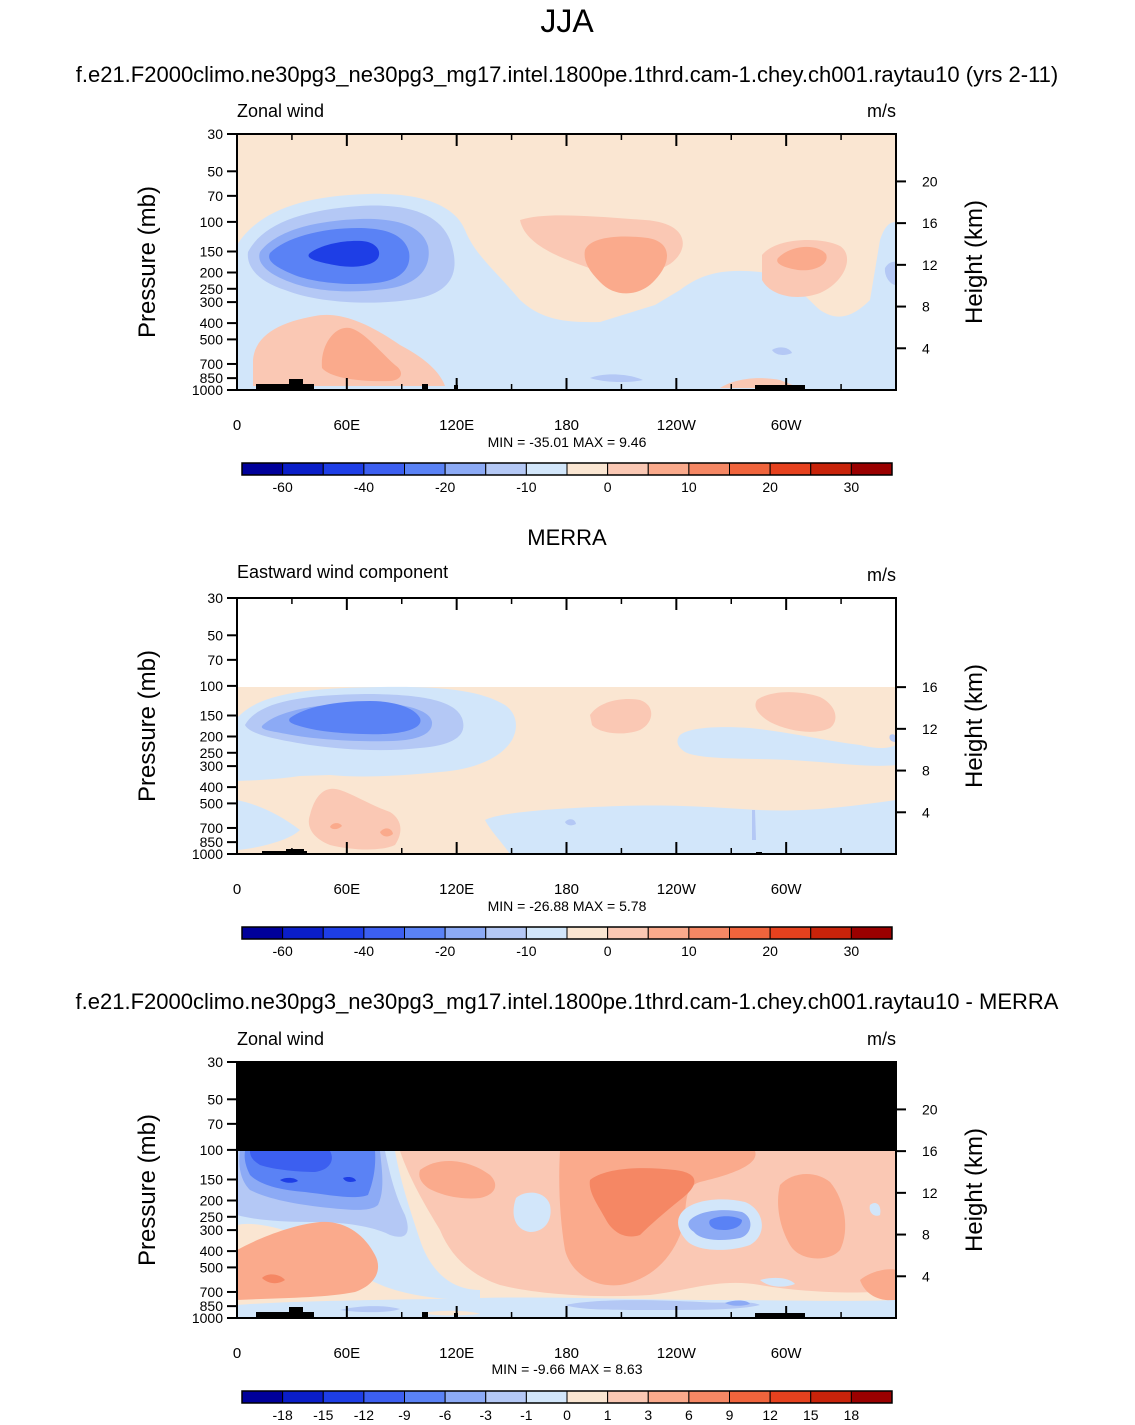 Image resolution: width=1135 pixels, height=1425 pixels. What do you see at coordinates (237, 1353) in the screenshot?
I see `x-tick-label: 0` at bounding box center [237, 1353].